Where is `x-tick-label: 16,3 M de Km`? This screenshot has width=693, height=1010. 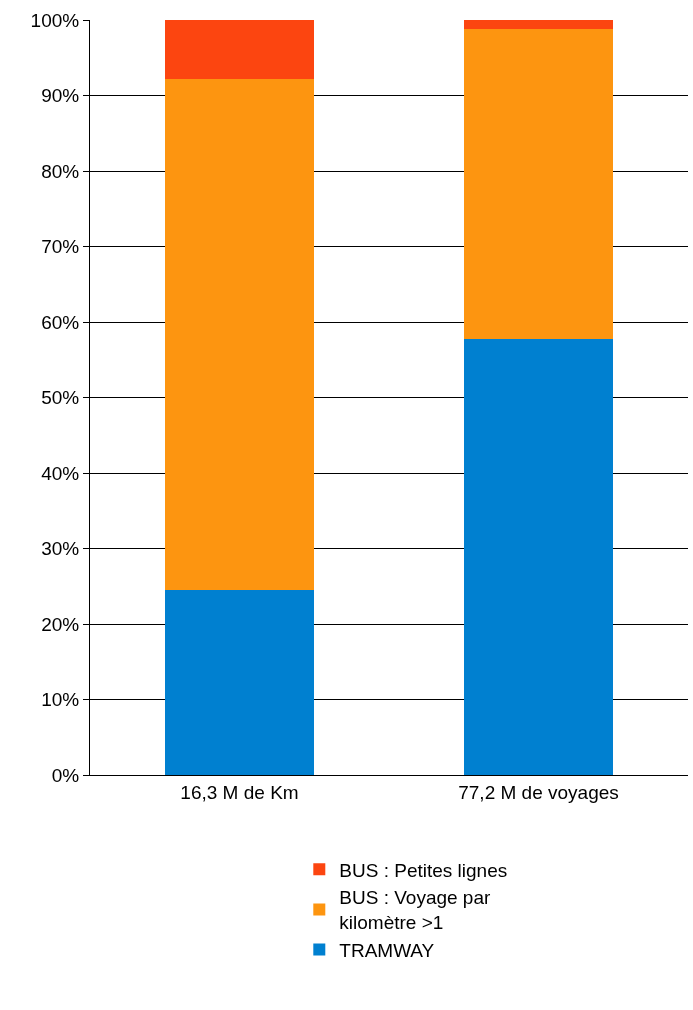
x-tick-label: 16,3 M de Km is located at coordinates (239, 792).